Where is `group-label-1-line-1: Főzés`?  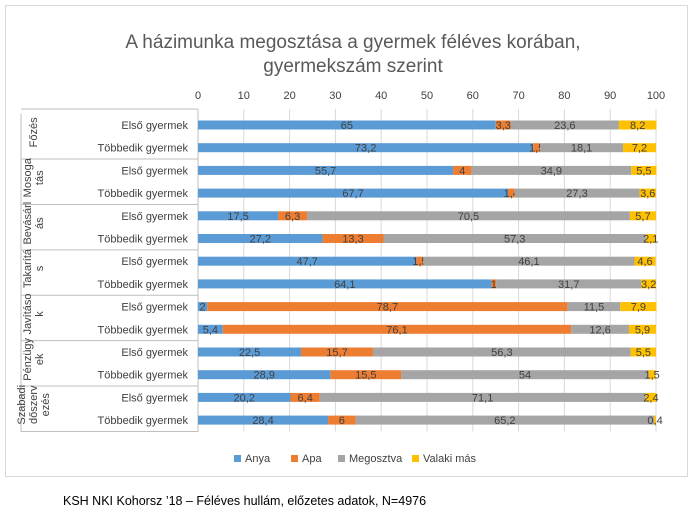 group-label-1-line-1: Főzés is located at coordinates (34, 132).